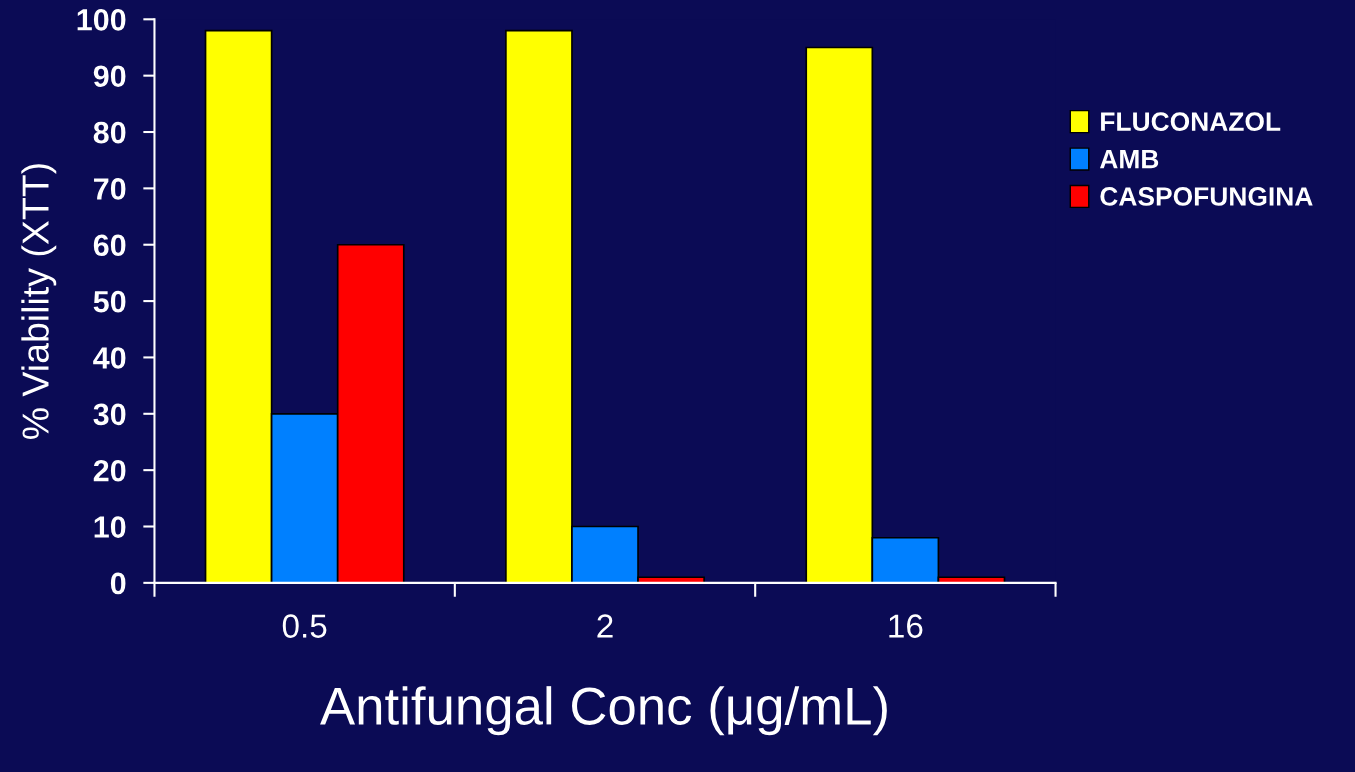 The height and width of the screenshot is (772, 1355). Describe the element at coordinates (109, 76) in the screenshot. I see `y-tick-label: 90` at that location.